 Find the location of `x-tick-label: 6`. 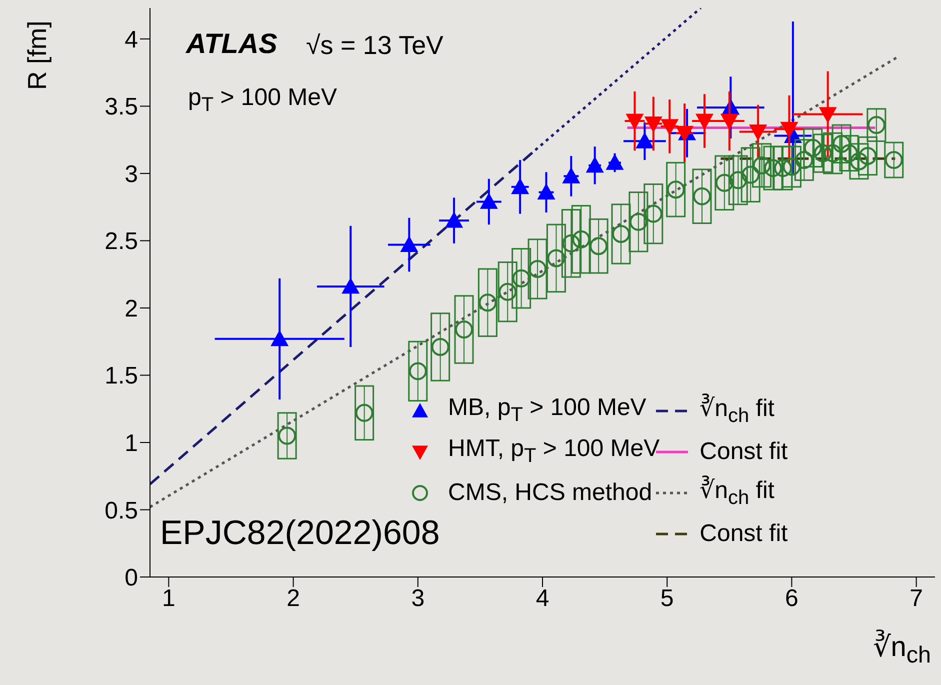

x-tick-label: 6 is located at coordinates (791, 598).